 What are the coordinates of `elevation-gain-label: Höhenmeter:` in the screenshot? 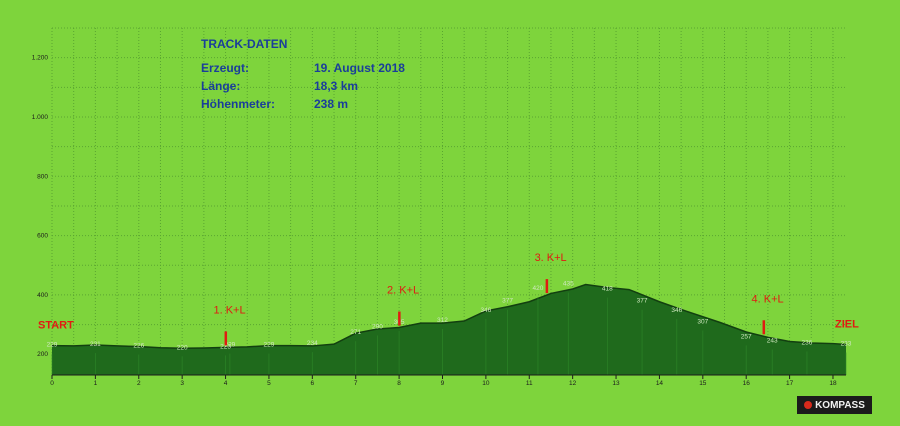 It's located at (238, 104).